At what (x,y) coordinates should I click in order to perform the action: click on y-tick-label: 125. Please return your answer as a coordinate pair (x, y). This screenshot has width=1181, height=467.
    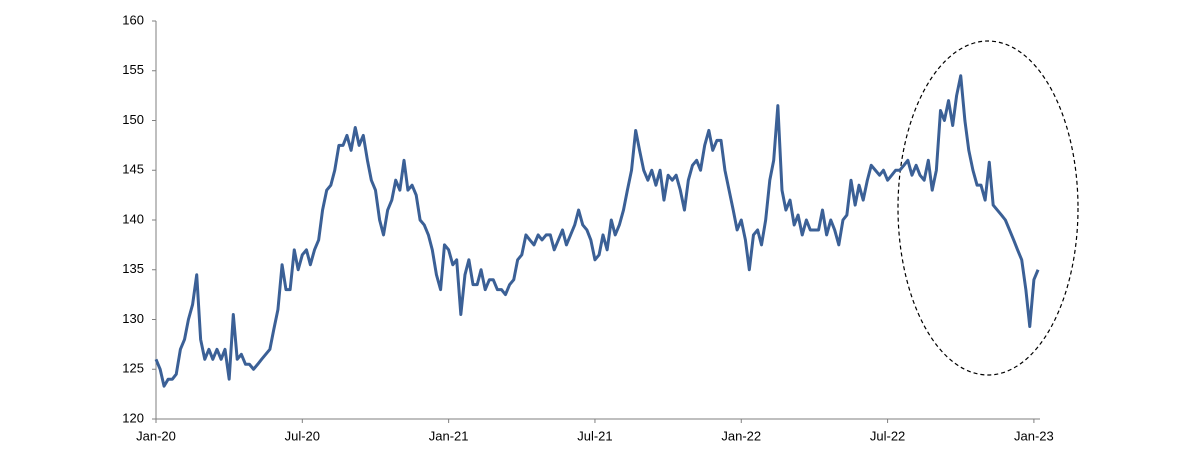
    Looking at the image, I should click on (133, 368).